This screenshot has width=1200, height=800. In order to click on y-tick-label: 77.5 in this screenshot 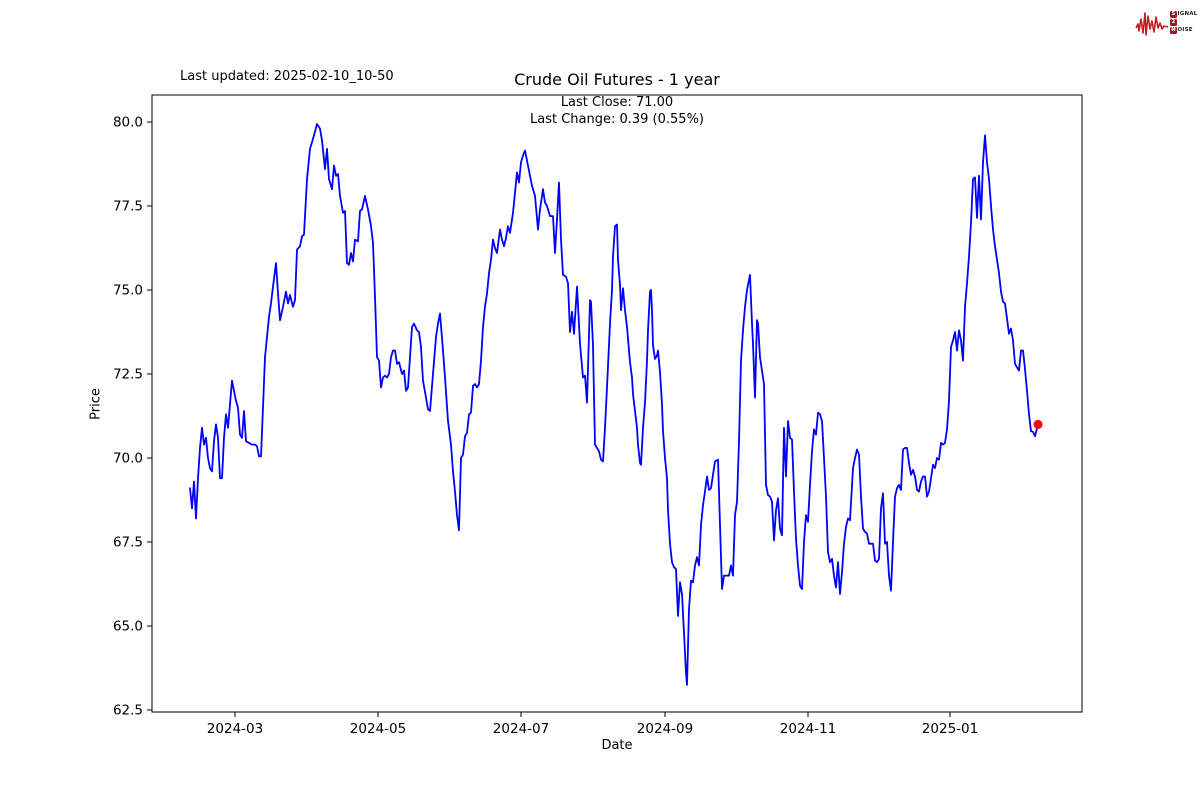, I will do `click(128, 207)`.